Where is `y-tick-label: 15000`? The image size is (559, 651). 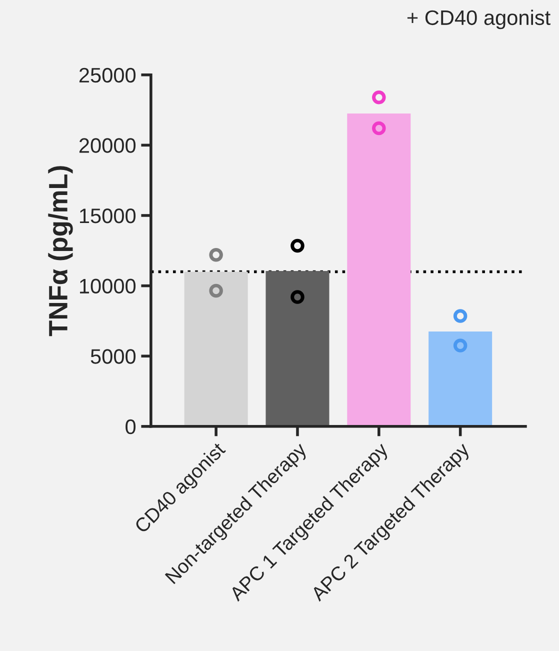 y-tick-label: 15000 is located at coordinates (108, 216).